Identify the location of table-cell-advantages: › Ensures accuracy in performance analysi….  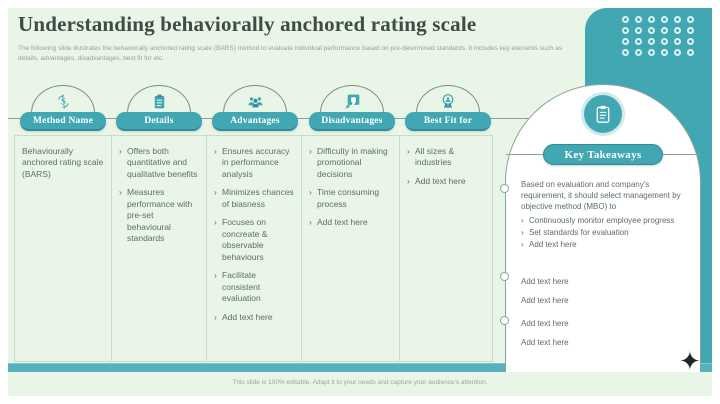
(253, 248).